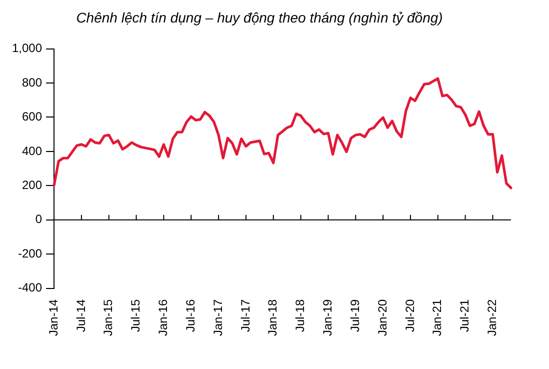 This screenshot has width=549, height=369. Describe the element at coordinates (38, 219) in the screenshot. I see `y-tick-label: 0` at that location.